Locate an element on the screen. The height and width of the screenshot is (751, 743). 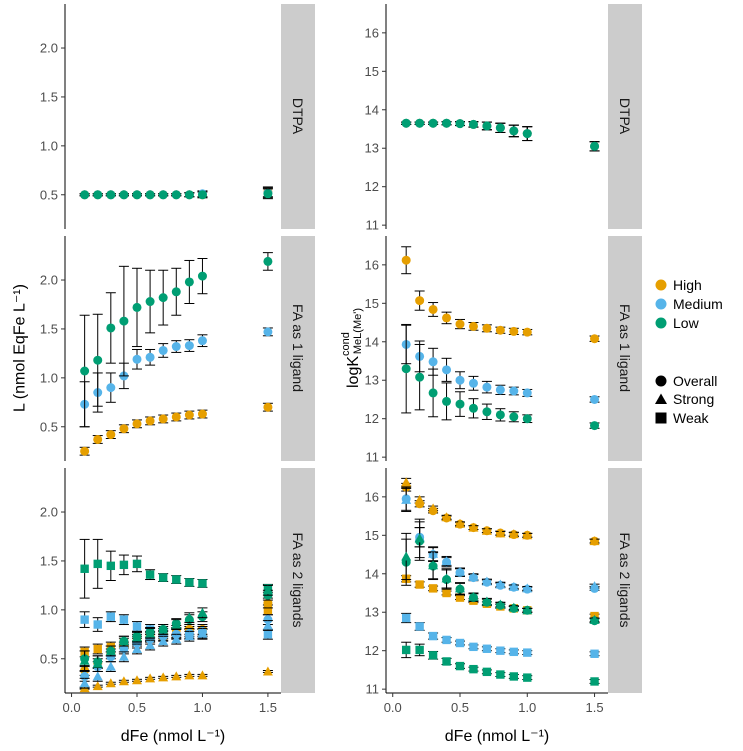
right-panel-3-ytick-label: 14 is located at coordinates (372, 573).